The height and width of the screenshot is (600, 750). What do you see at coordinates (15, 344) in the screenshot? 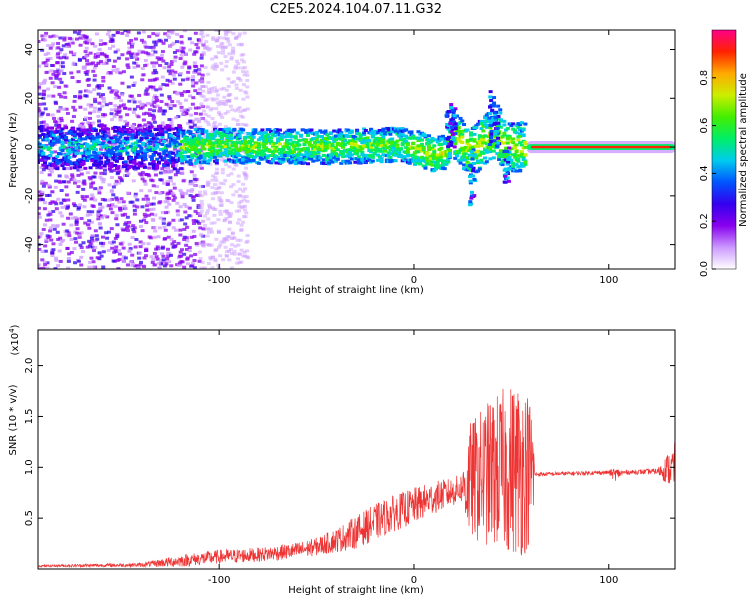
I see `snr-scale-prefix: (x10` at bounding box center [15, 344].